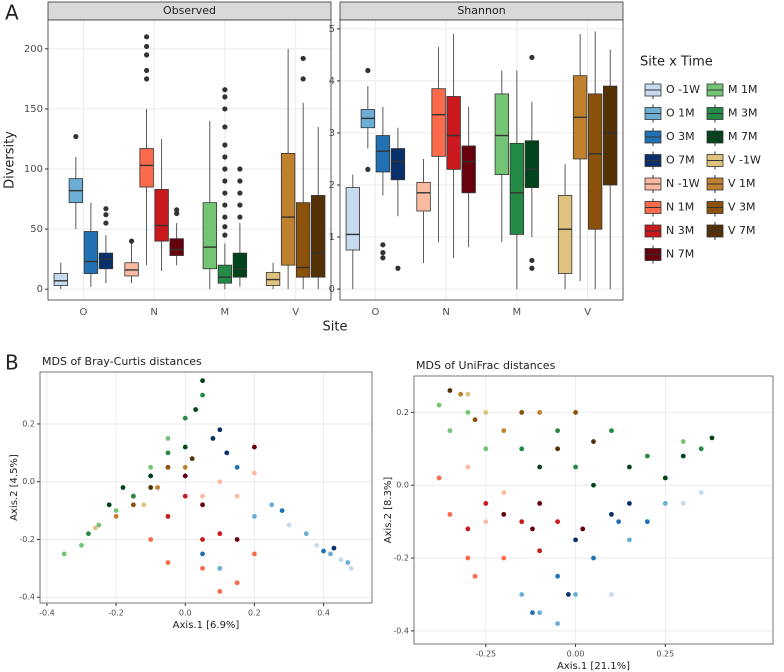  I want to click on y-tick-label: 50, so click(36, 229).